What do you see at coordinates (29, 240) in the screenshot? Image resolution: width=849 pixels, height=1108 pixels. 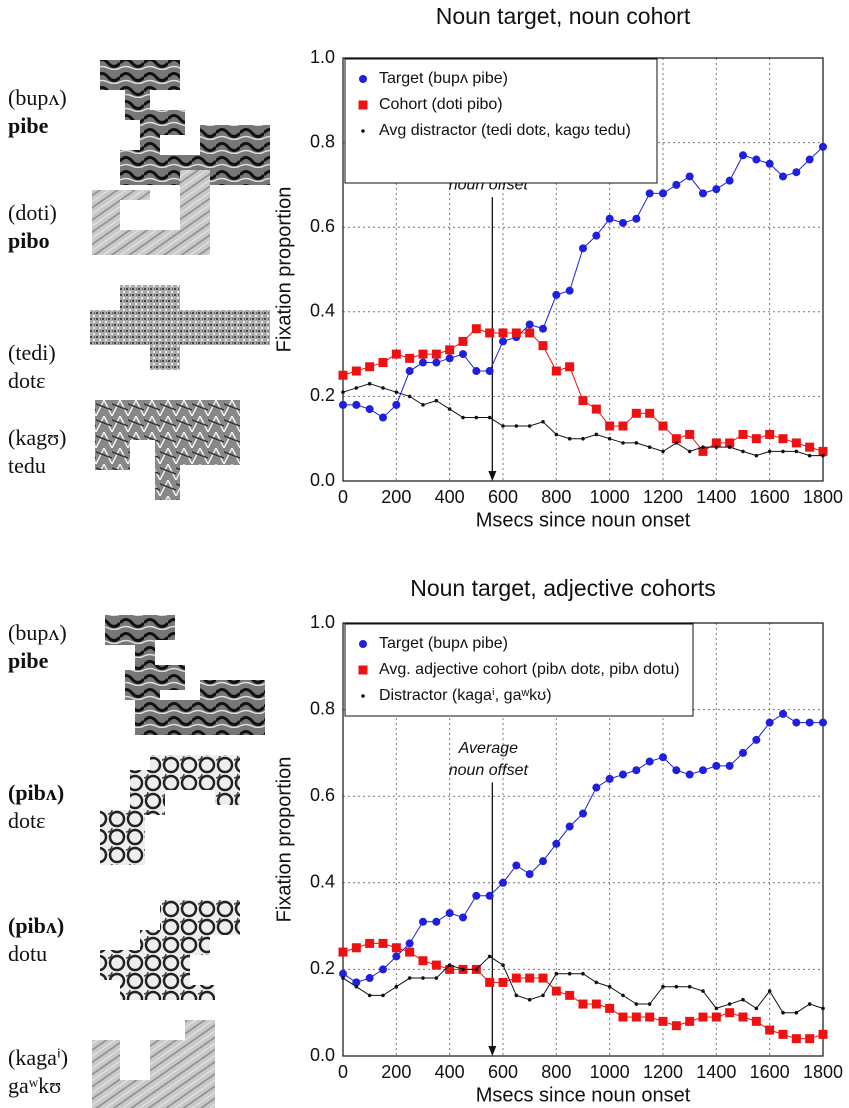 I see `stimulus-word: pibo` at bounding box center [29, 240].